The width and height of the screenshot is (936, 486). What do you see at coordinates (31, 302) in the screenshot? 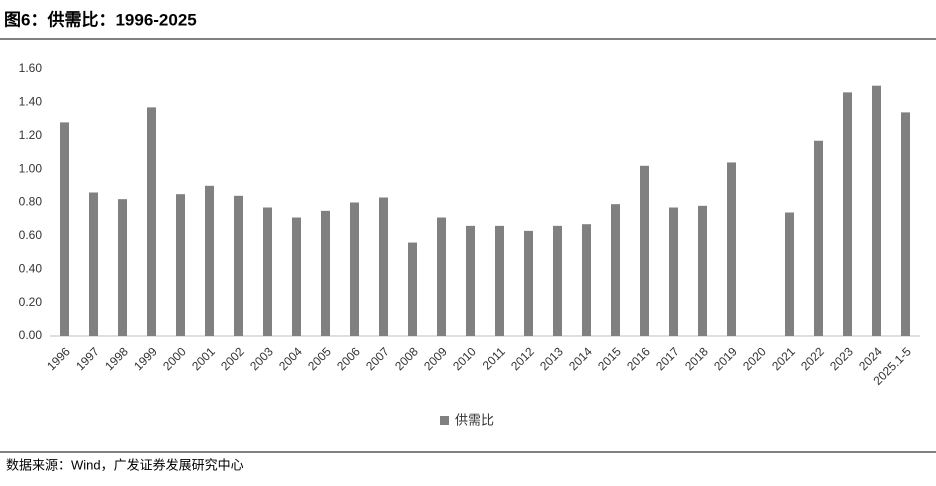
I see `y-tick-label: 0.20` at bounding box center [31, 302].